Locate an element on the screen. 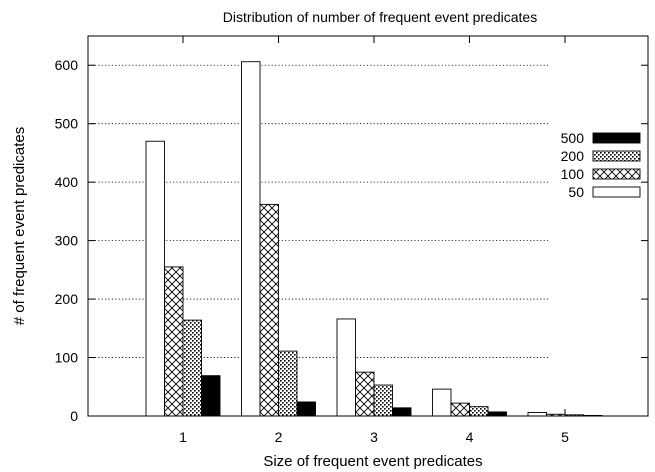  x-tick-label: 1 is located at coordinates (183, 437).